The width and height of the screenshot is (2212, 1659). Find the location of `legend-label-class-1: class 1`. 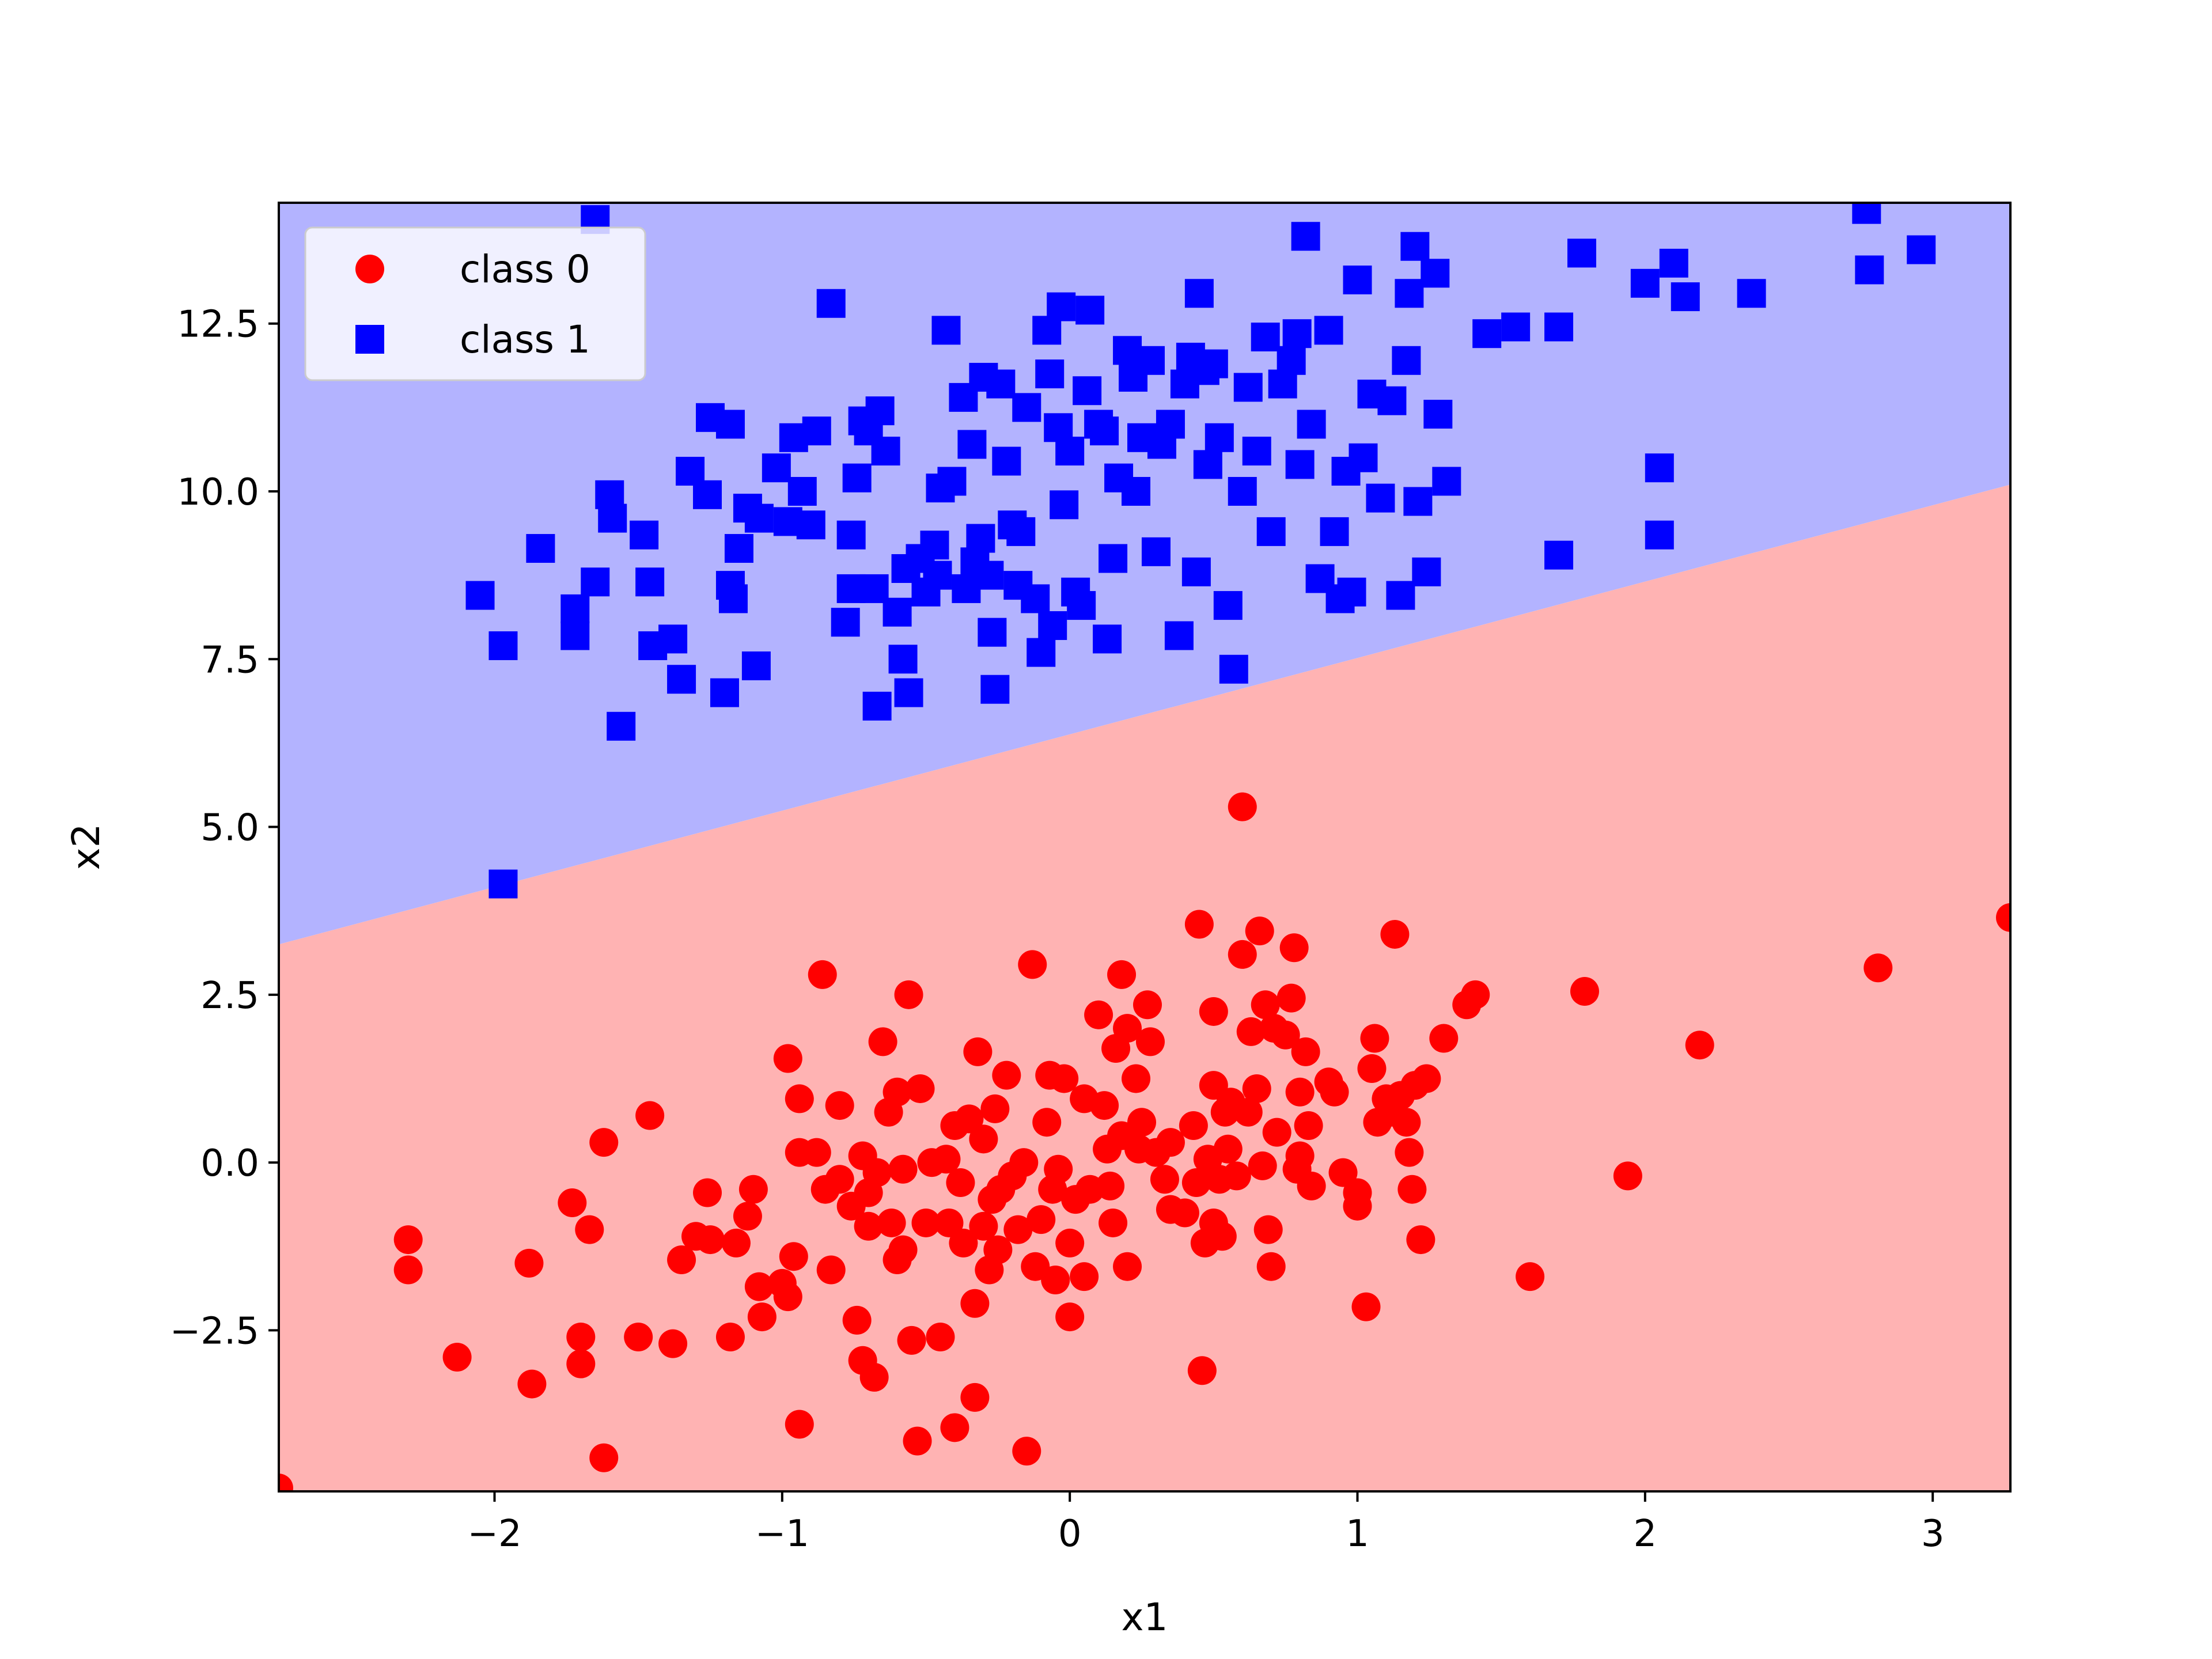

legend-label-class-1: class 1 is located at coordinates (525, 339).